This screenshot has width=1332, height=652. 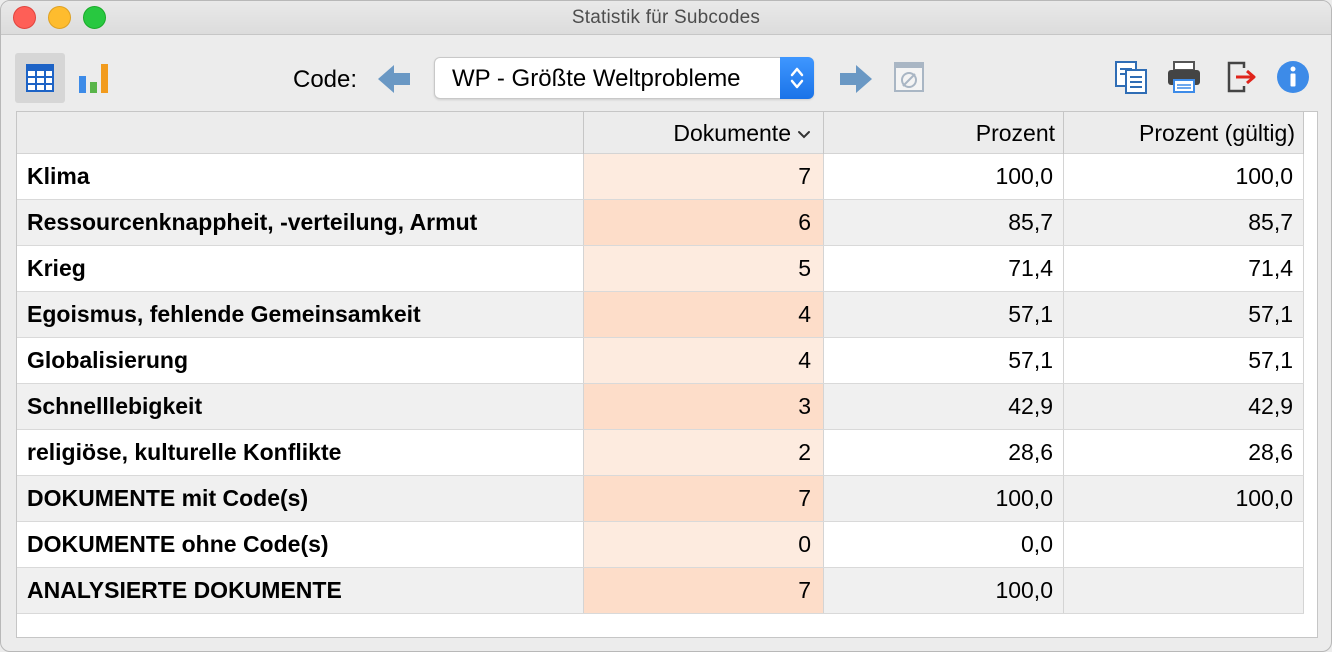 I want to click on empty-filter-button, so click(x=909, y=77).